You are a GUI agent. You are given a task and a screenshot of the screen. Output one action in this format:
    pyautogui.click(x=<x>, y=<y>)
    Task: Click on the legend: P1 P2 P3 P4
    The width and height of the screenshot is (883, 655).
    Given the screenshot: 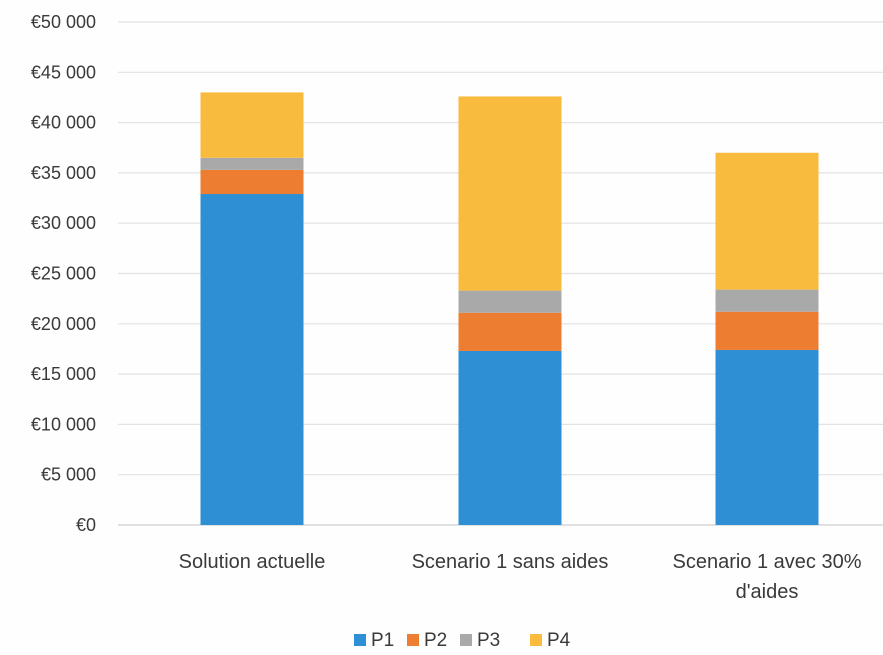 What is the action you would take?
    pyautogui.click(x=462, y=640)
    